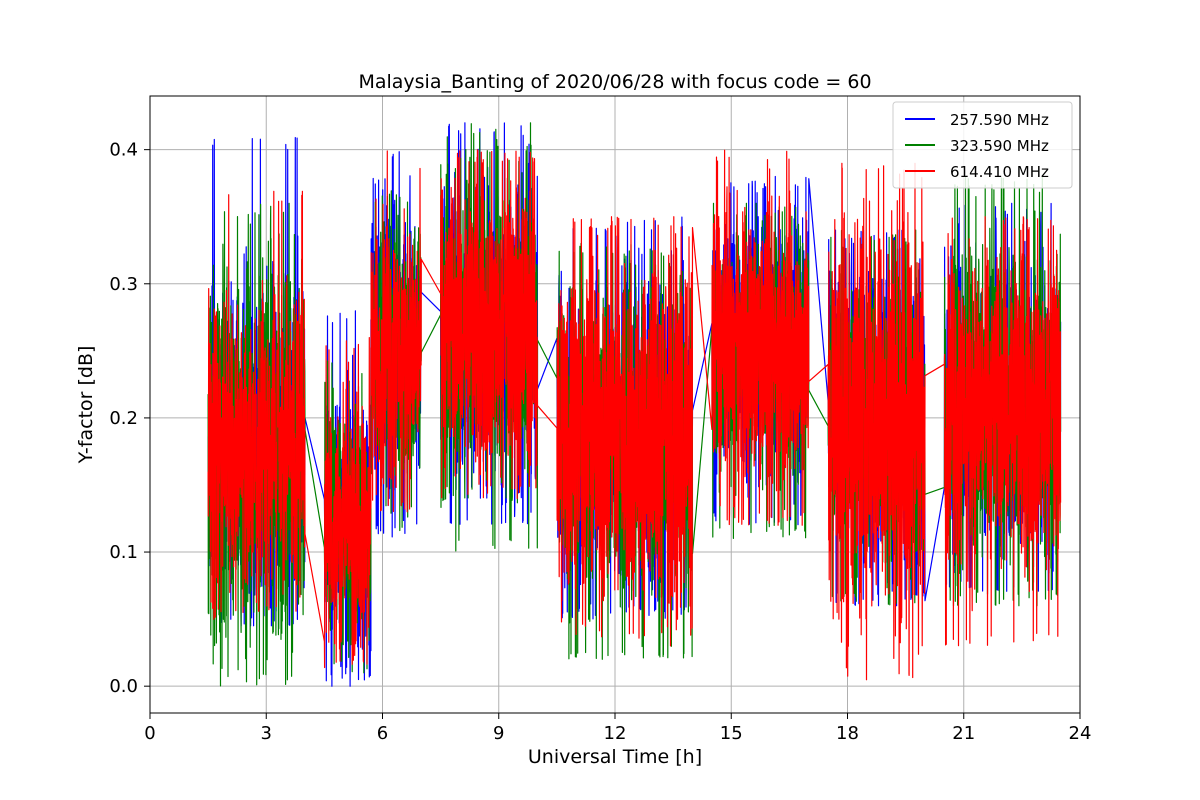  I want to click on x-tick-label: 6, so click(382, 733).